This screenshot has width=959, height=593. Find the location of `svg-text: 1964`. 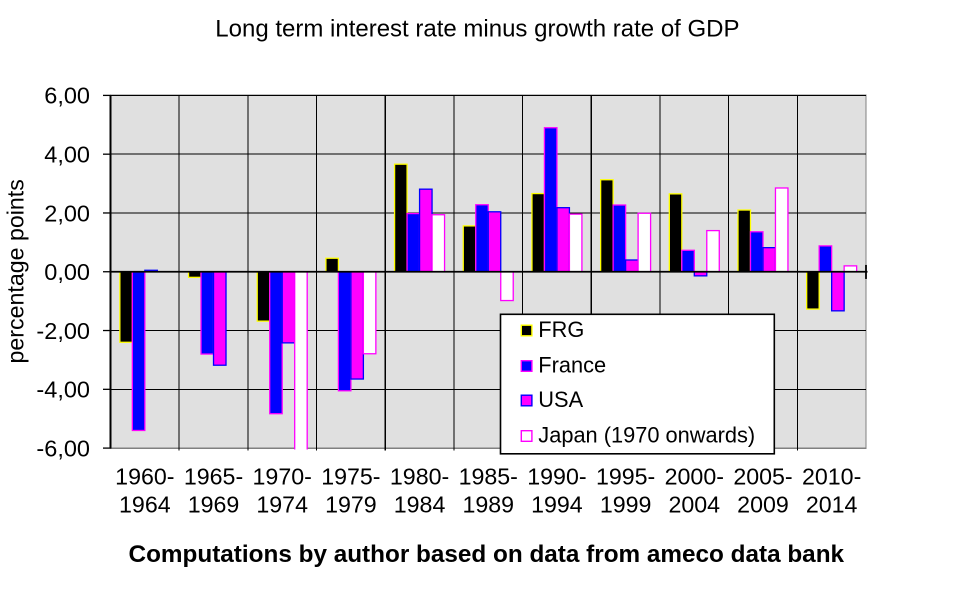

svg-text: 1964 is located at coordinates (145, 505).